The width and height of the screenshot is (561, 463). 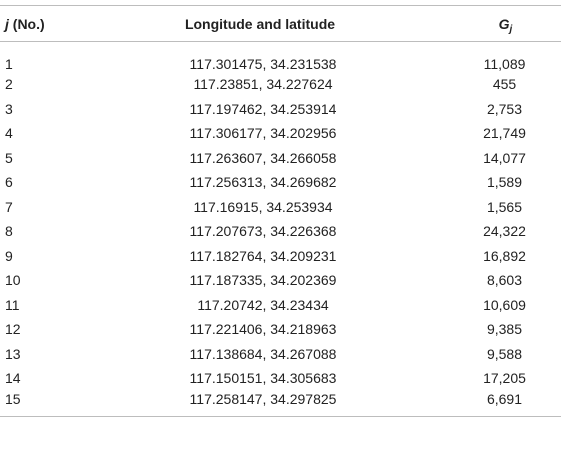 What do you see at coordinates (263, 84) in the screenshot?
I see `cell-lonlat: 117.23851, 34.227624` at bounding box center [263, 84].